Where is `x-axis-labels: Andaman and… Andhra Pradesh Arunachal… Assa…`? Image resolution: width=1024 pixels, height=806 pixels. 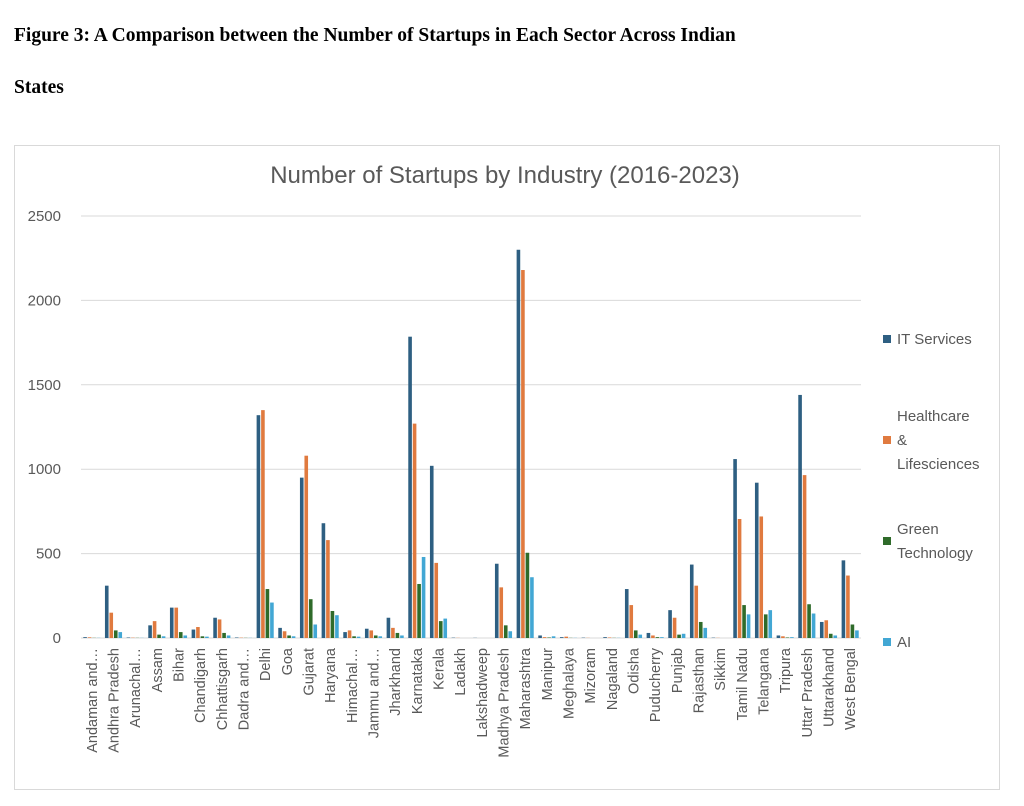 x-axis-labels: Andaman and… Andhra Pradesh Arunachal… Assa… is located at coordinates (472, 702).